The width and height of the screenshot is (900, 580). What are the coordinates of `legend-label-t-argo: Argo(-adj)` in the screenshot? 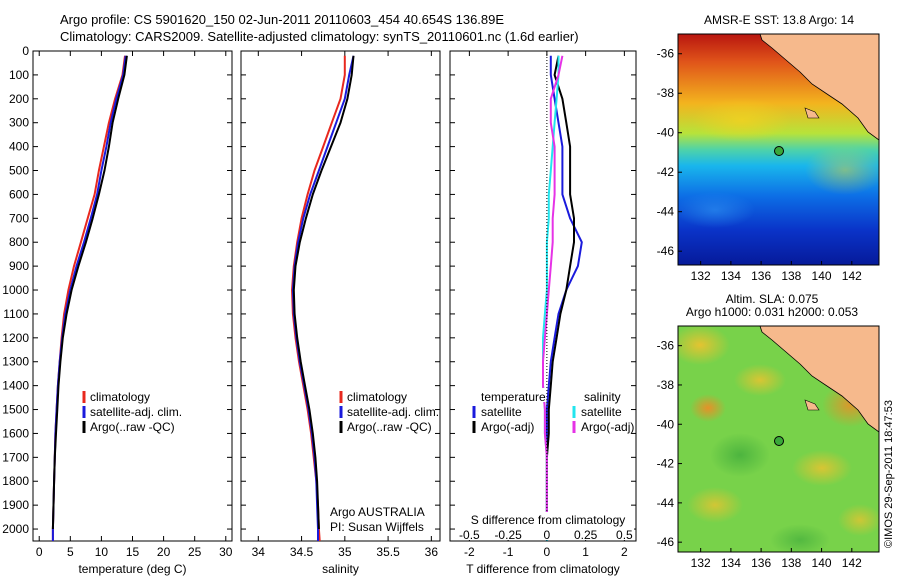 It's located at (507, 427).